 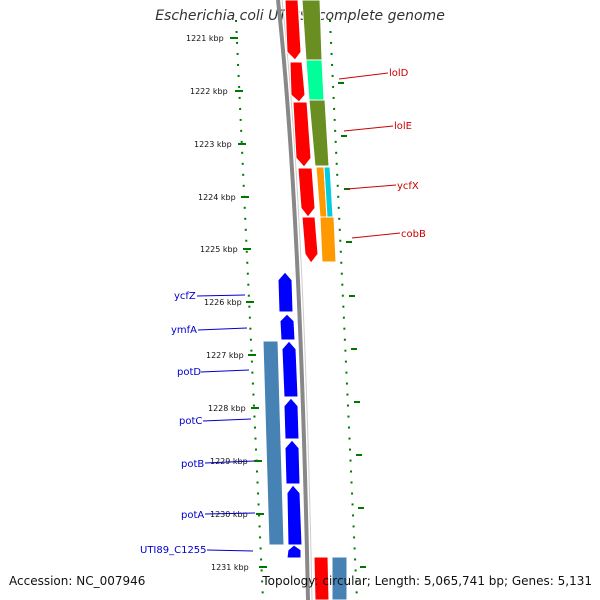 I want to click on gene-label-lolD: lolD, so click(x=399, y=73).